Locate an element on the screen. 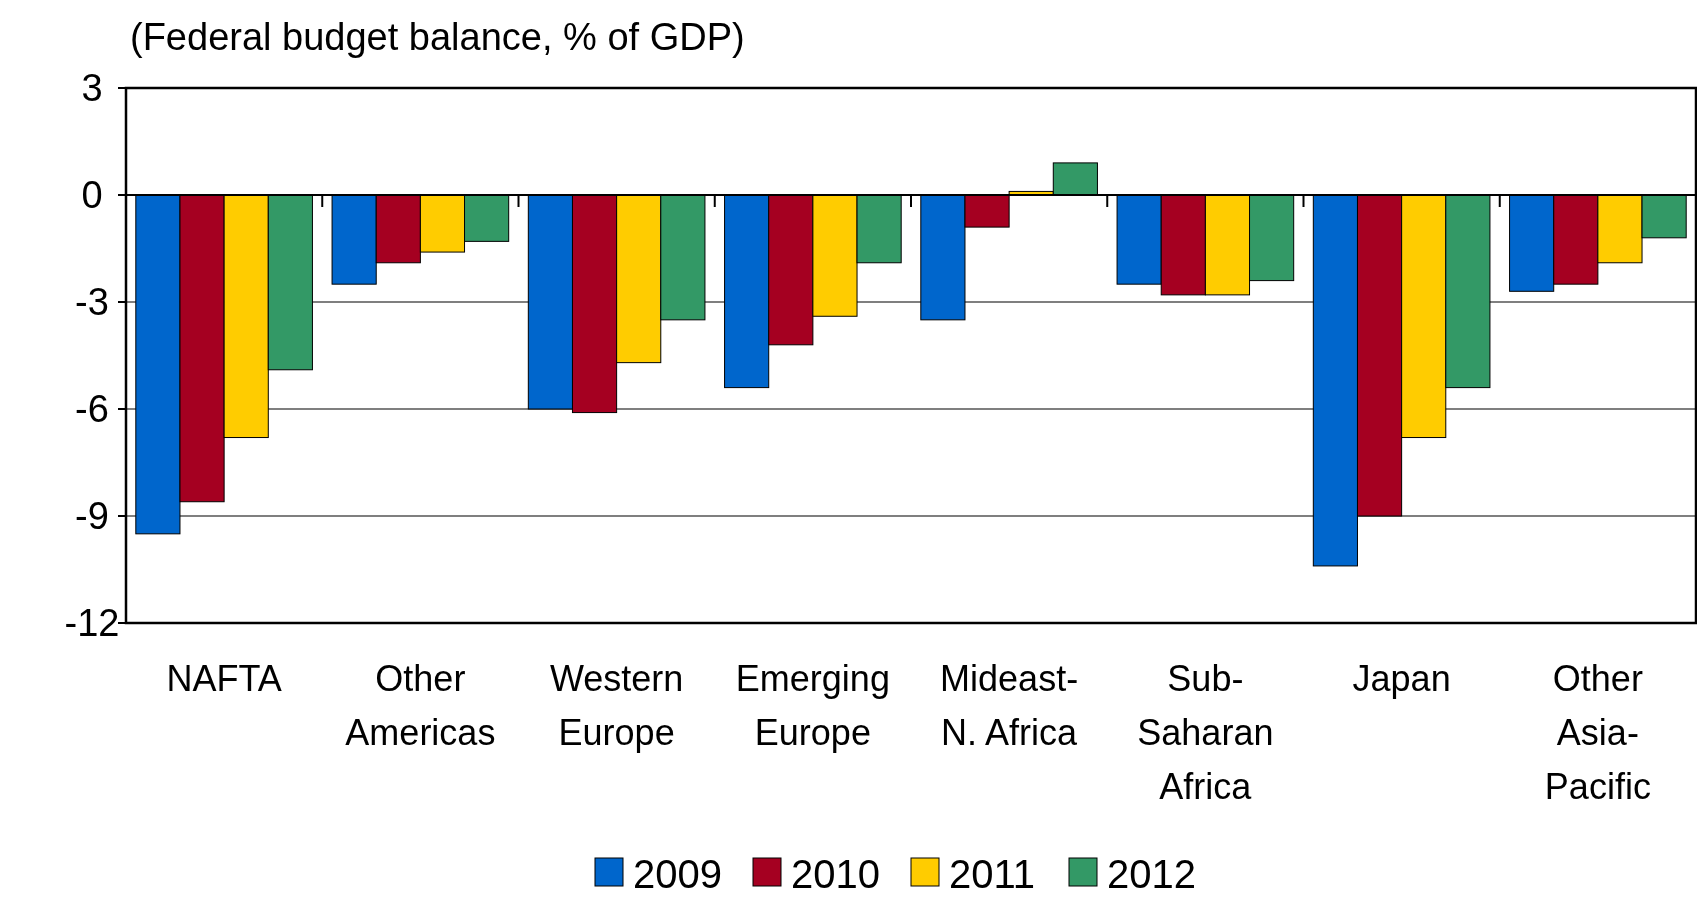  y-tick-label: 3 is located at coordinates (92, 88).